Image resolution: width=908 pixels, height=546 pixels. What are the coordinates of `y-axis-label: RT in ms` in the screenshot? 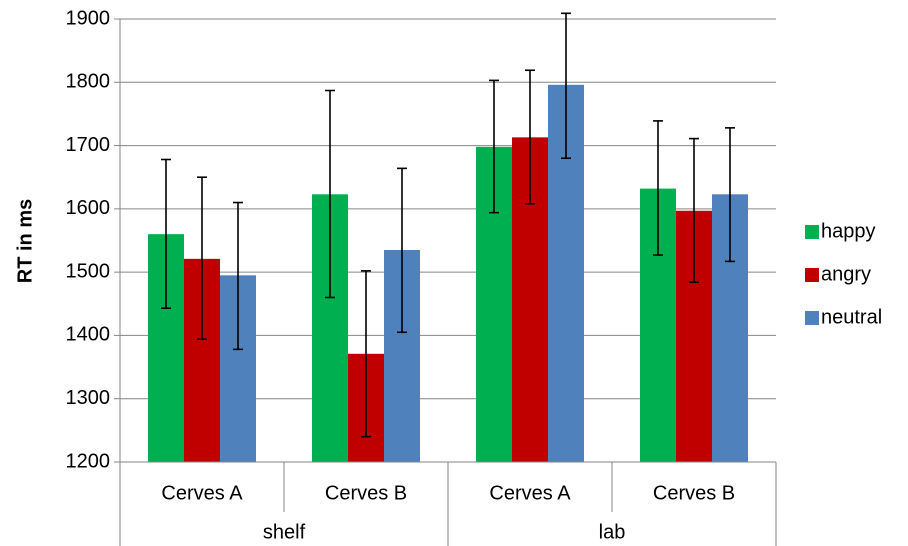 It's located at (25, 241).